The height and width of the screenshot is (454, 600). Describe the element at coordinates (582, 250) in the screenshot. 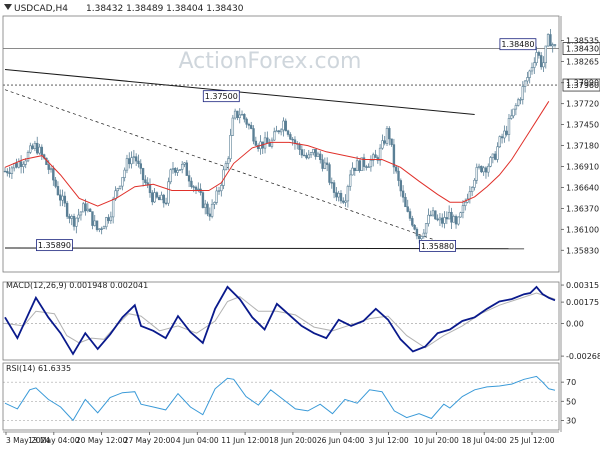

I see `price-tick-label: 1.35830` at that location.